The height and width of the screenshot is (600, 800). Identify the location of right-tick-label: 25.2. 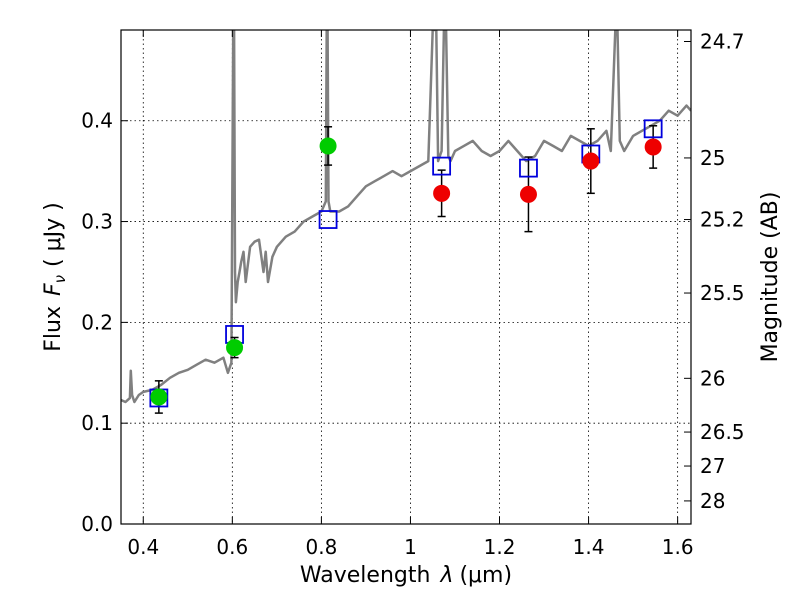
(722, 220).